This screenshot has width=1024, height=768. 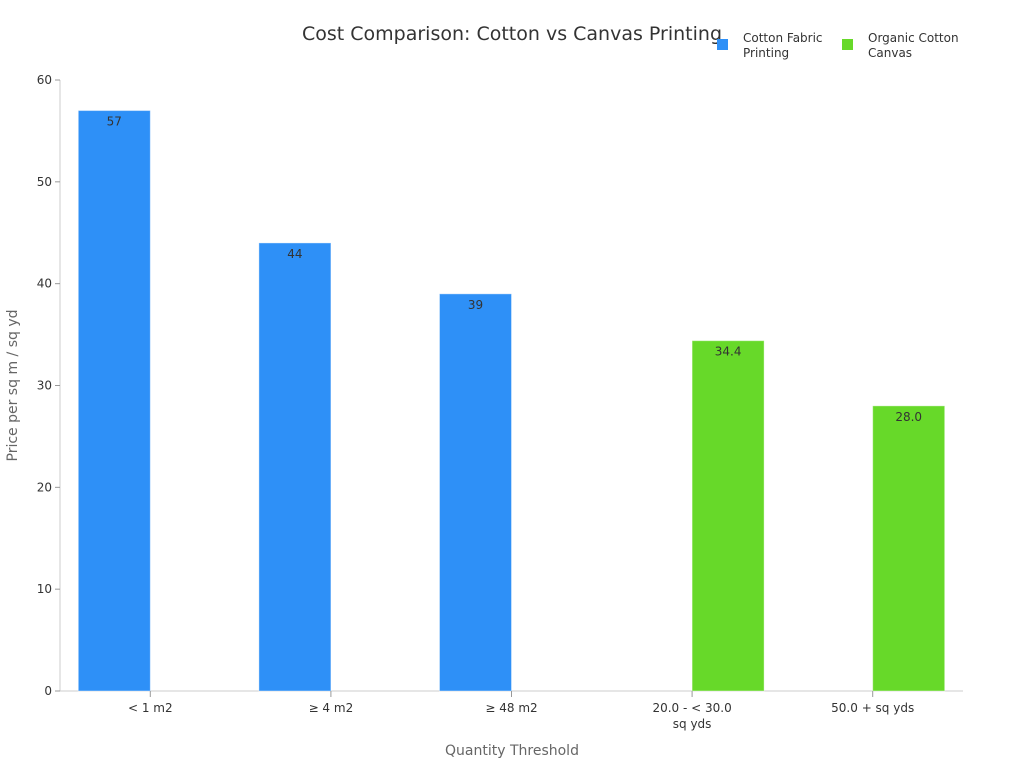 What do you see at coordinates (511, 708) in the screenshot?
I see `x-tick-label: ≥ 48 m2` at bounding box center [511, 708].